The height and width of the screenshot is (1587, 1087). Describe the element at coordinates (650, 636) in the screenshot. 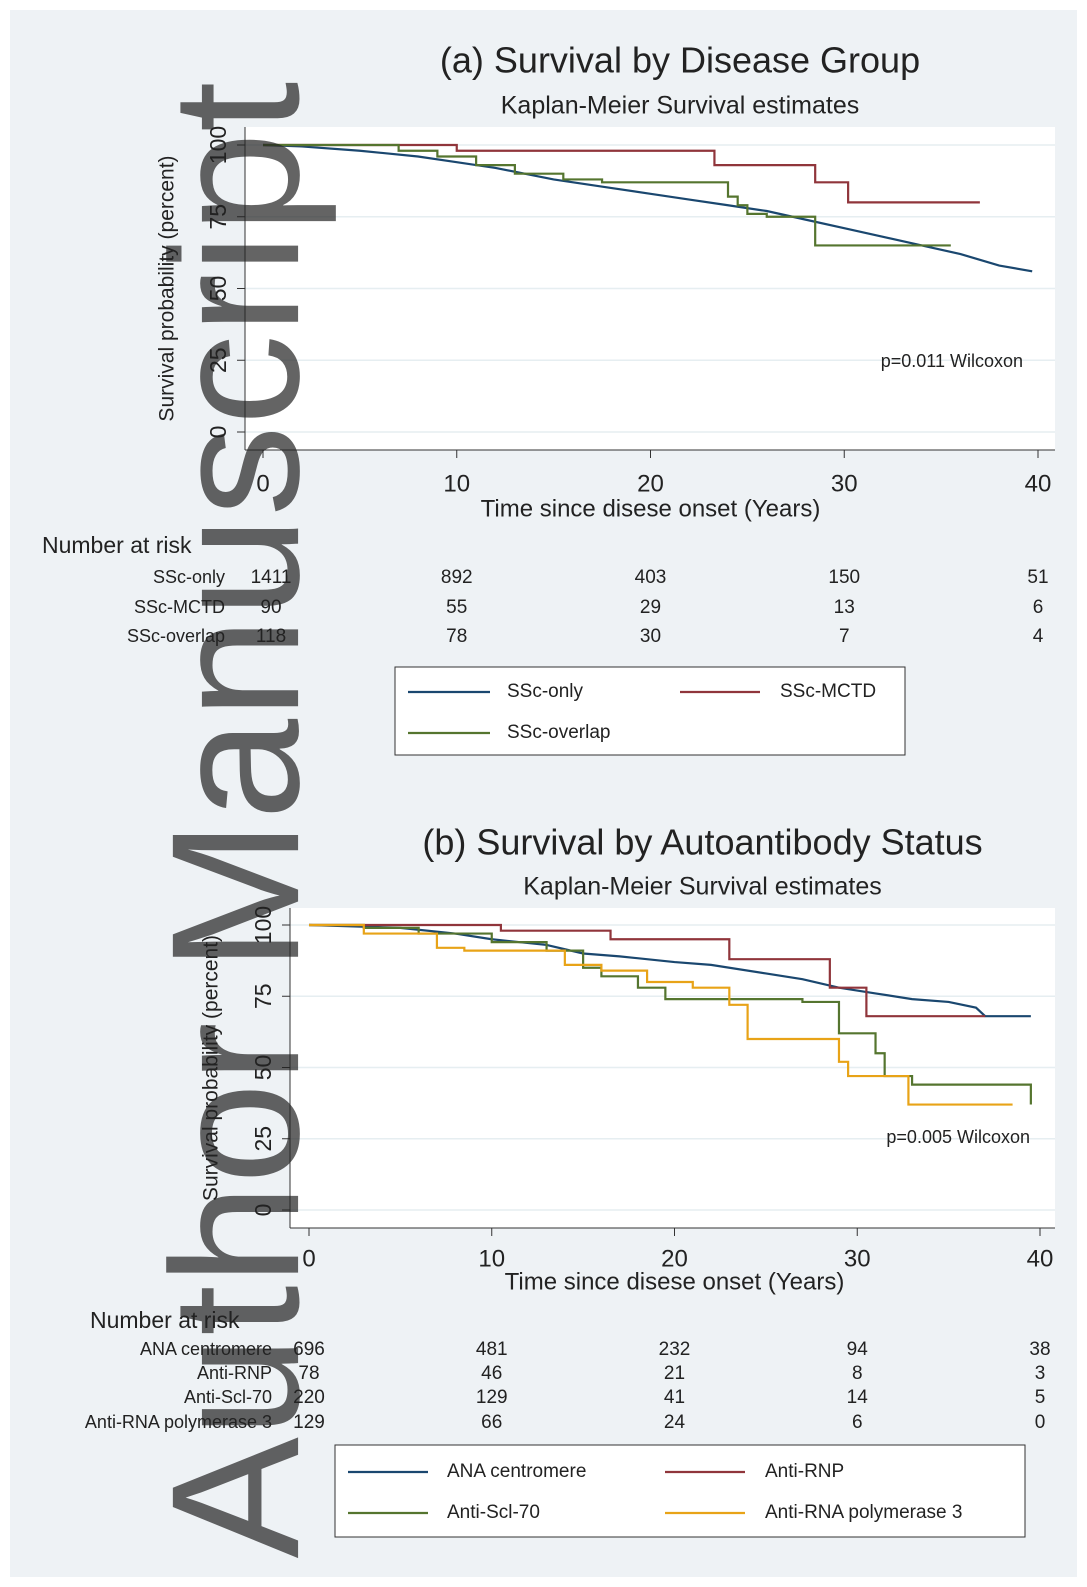

I see `risk-count: 30` at that location.